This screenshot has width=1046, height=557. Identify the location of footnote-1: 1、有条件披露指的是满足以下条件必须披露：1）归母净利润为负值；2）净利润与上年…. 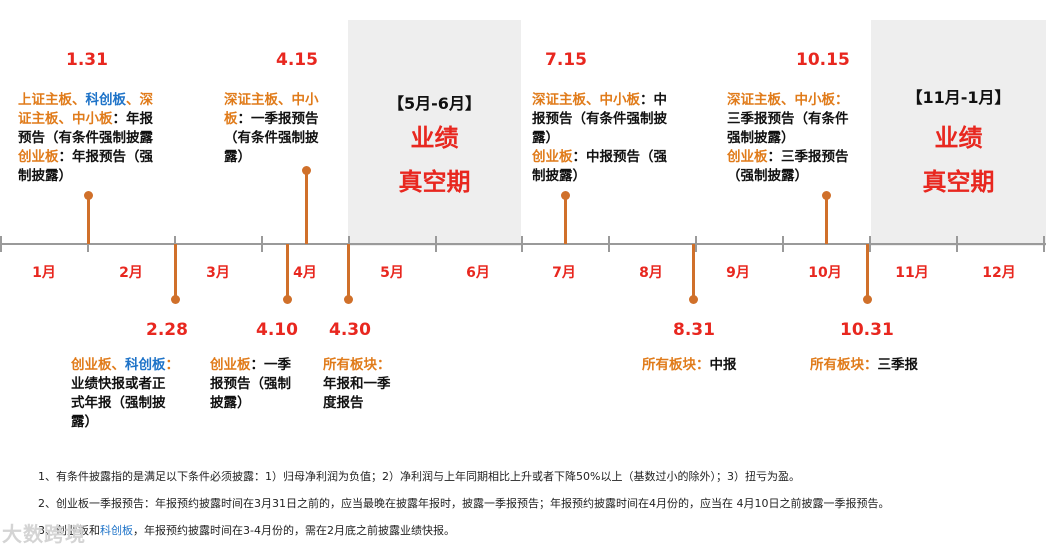
(419, 476).